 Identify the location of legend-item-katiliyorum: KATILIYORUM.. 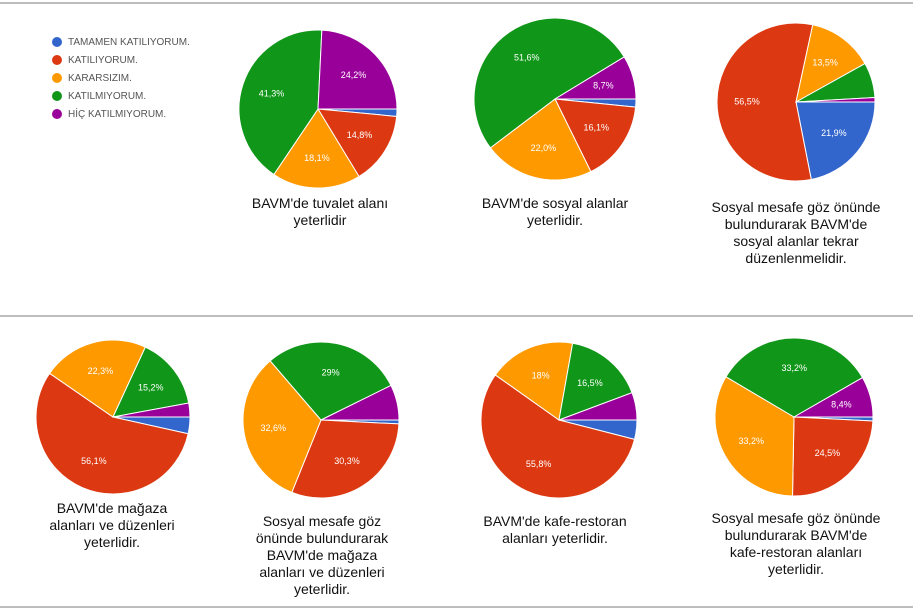
(121, 60).